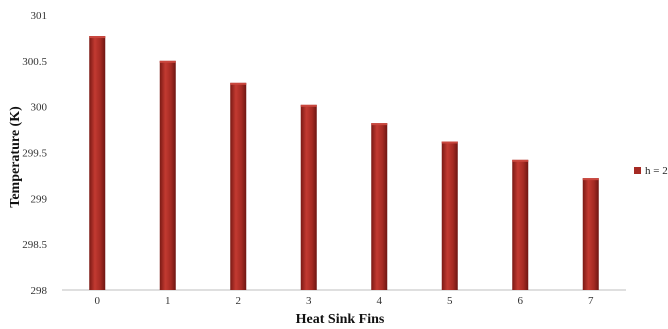 This screenshot has height=329, width=668. What do you see at coordinates (34, 245) in the screenshot?
I see `y-tick-label: 298.5` at bounding box center [34, 245].